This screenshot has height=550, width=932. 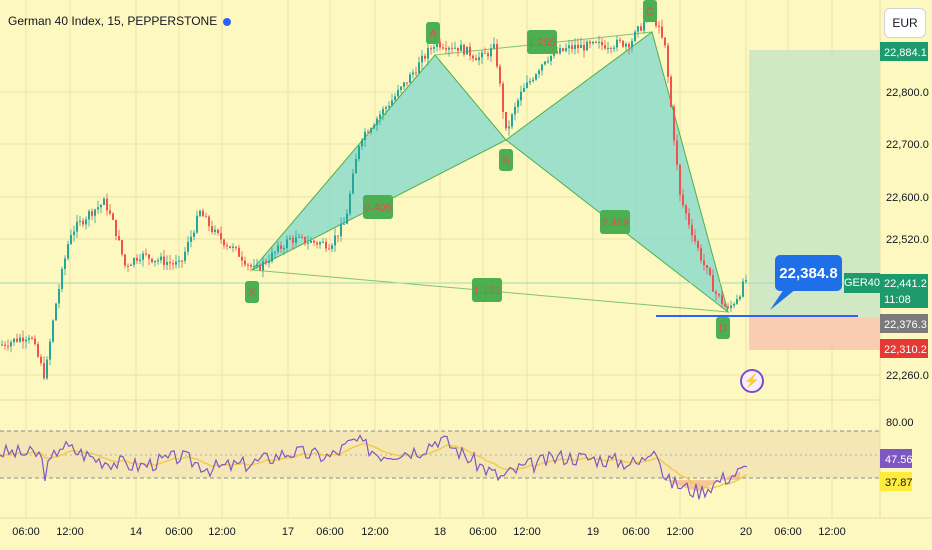 I want to click on rsi-value-badge-bg, so click(x=896, y=458).